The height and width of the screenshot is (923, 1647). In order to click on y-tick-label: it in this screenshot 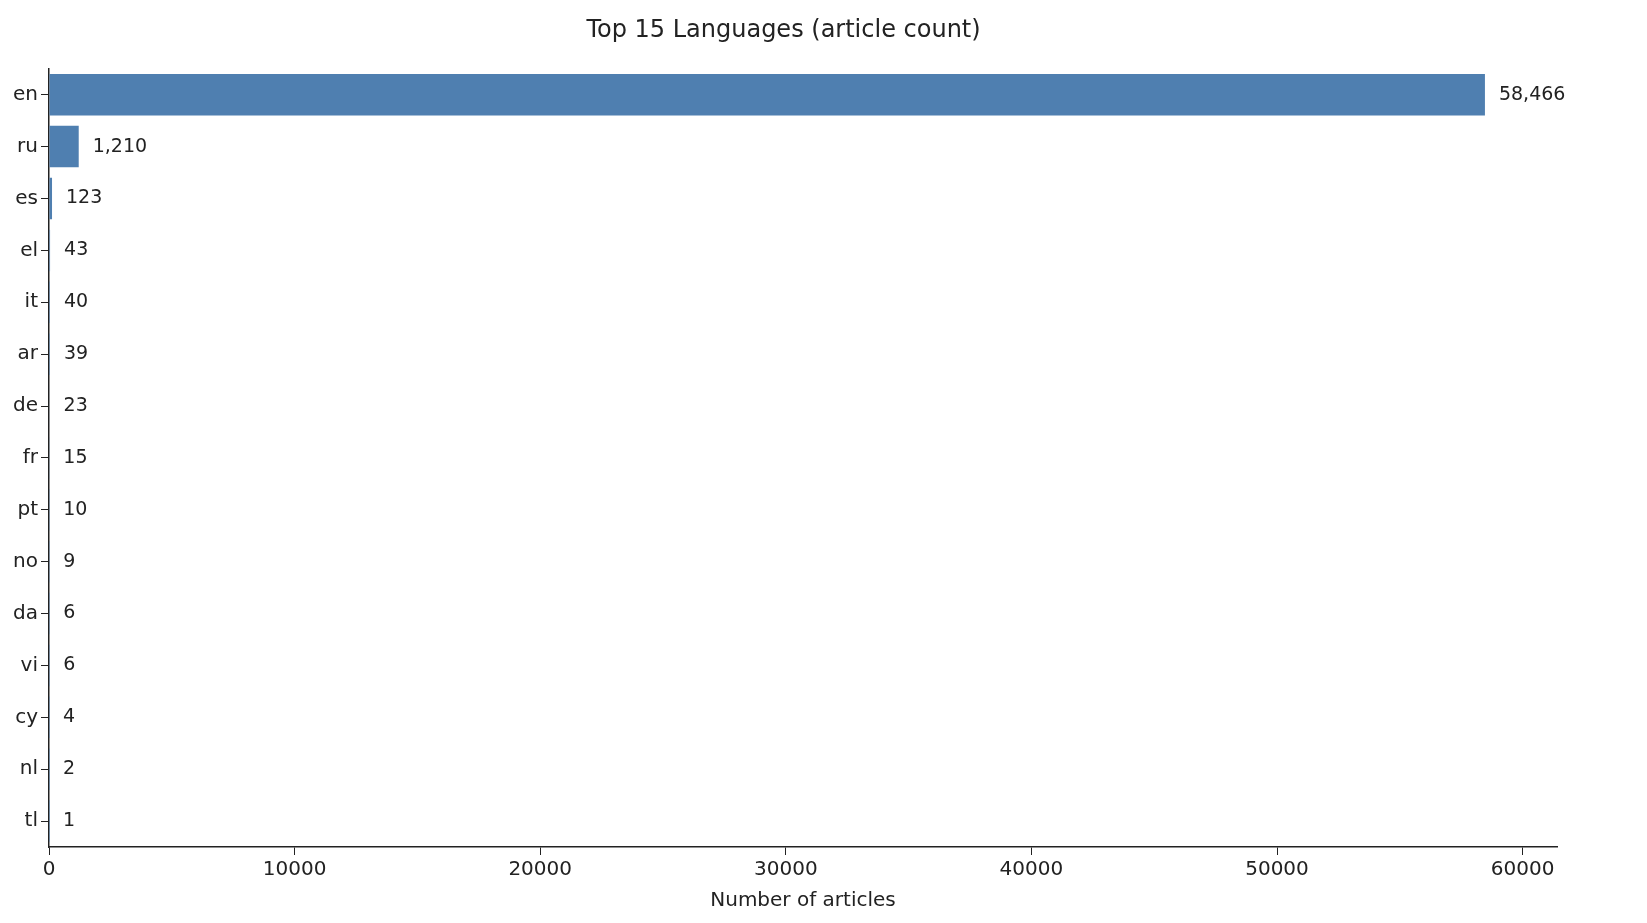, I will do `click(31, 300)`.